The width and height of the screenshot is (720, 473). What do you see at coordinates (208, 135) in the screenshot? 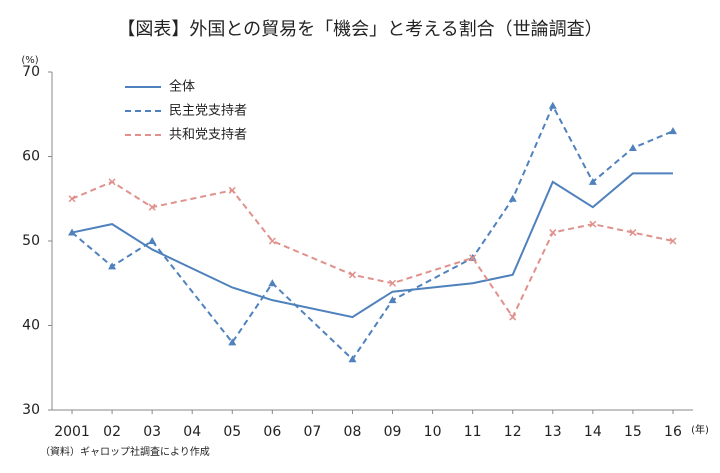
I see `legend-label: 共和党支持者` at bounding box center [208, 135].